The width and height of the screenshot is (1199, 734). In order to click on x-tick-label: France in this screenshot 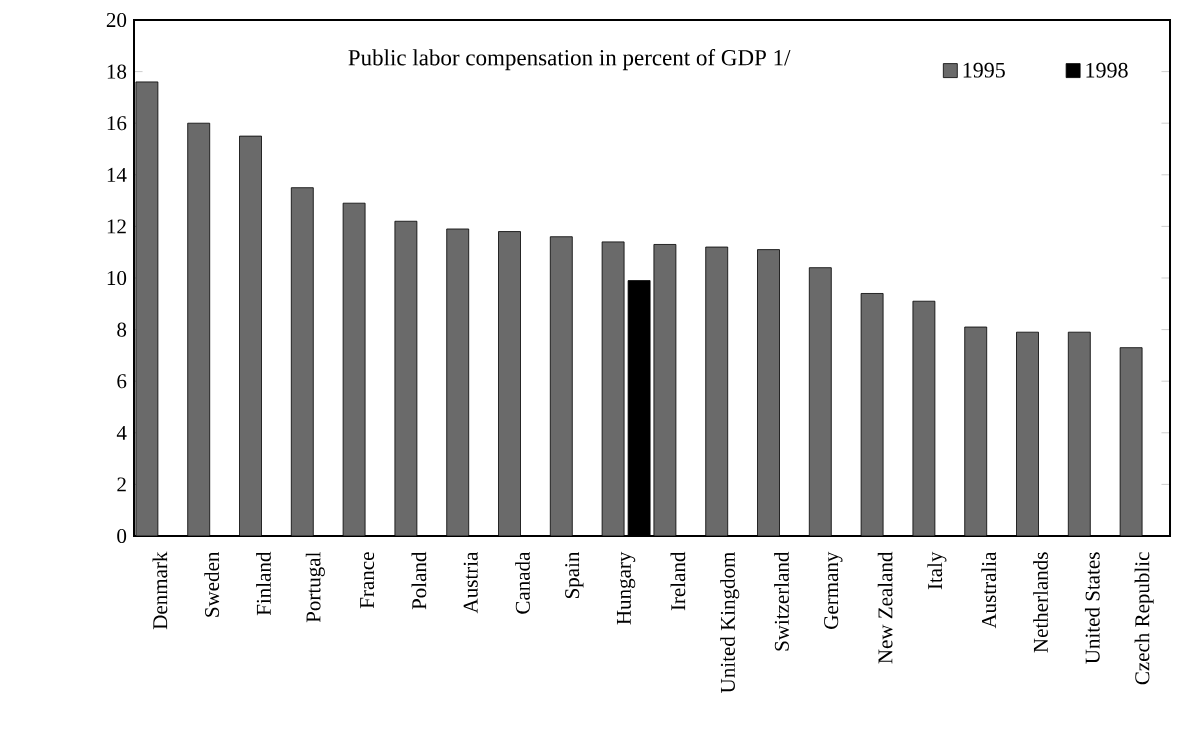, I will do `click(367, 580)`.